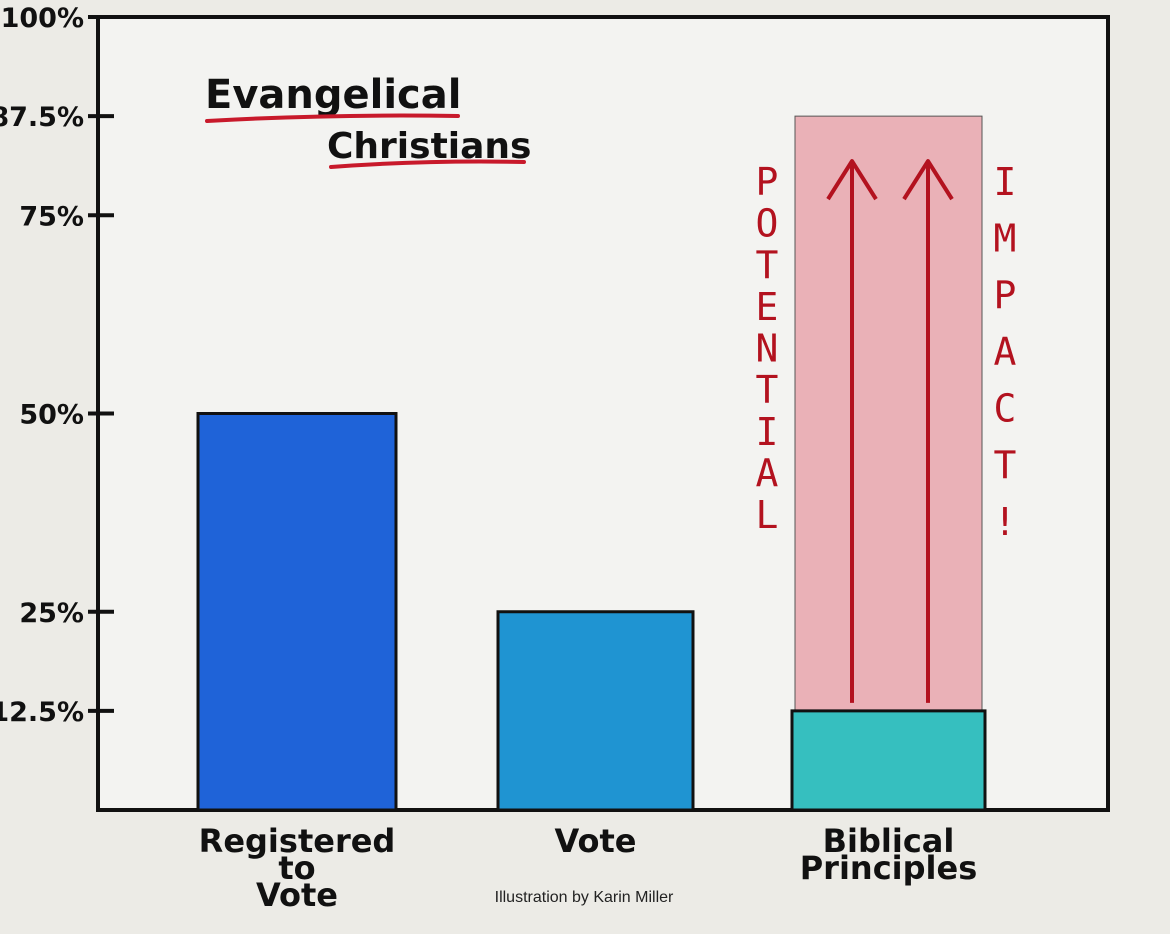  I want to click on impact-annotation-letter: T, so click(1005, 465).